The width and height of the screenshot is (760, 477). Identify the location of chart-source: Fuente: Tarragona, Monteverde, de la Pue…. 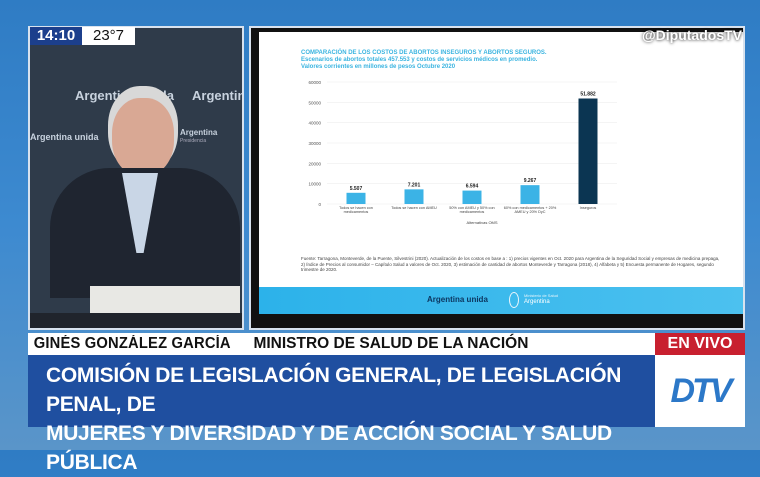
(510, 264).